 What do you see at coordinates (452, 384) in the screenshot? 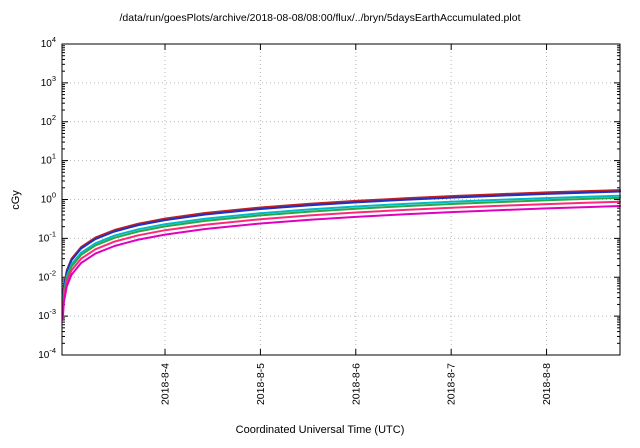
I see `x-tick-label: 2018-8-7` at bounding box center [452, 384].